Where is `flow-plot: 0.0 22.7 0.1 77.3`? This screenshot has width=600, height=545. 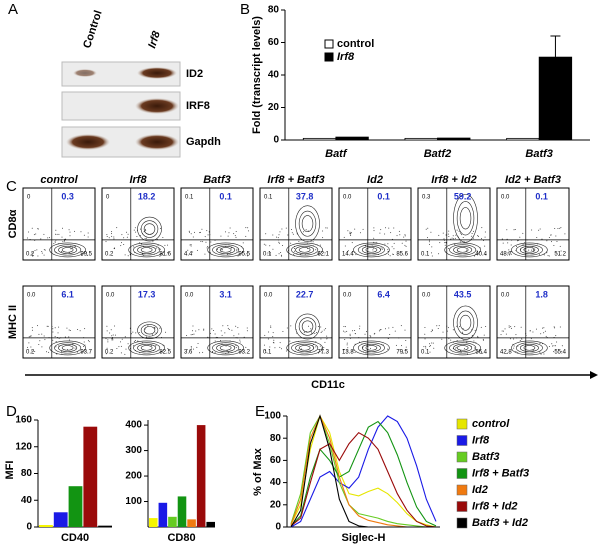
flow-plot: 0.0 22.7 0.1 77.3 is located at coordinates (296, 322).